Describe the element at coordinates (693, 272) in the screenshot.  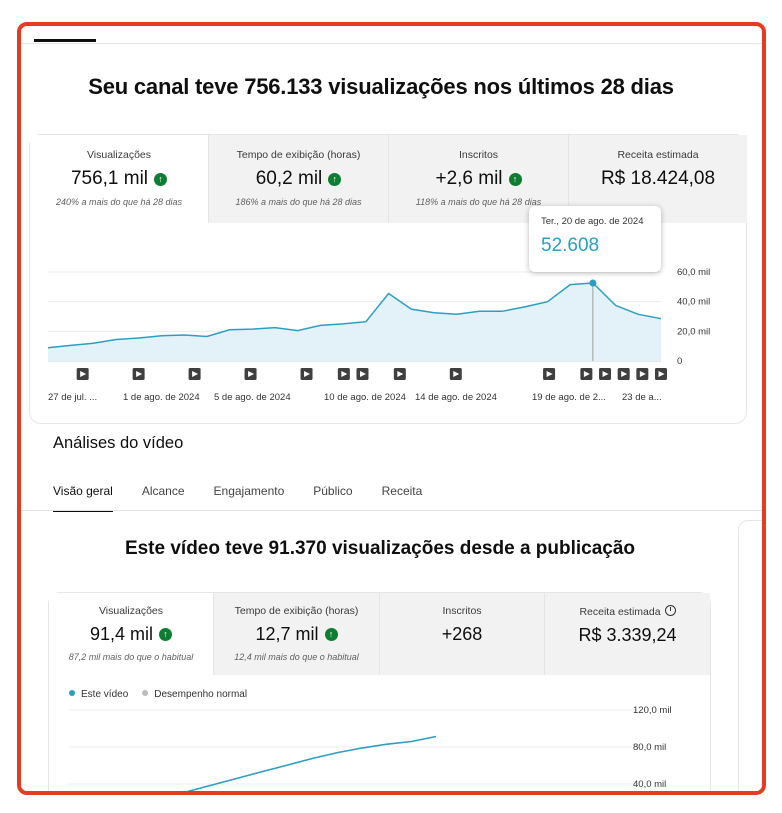
I see `y-tick-label: 60,0 mil` at that location.